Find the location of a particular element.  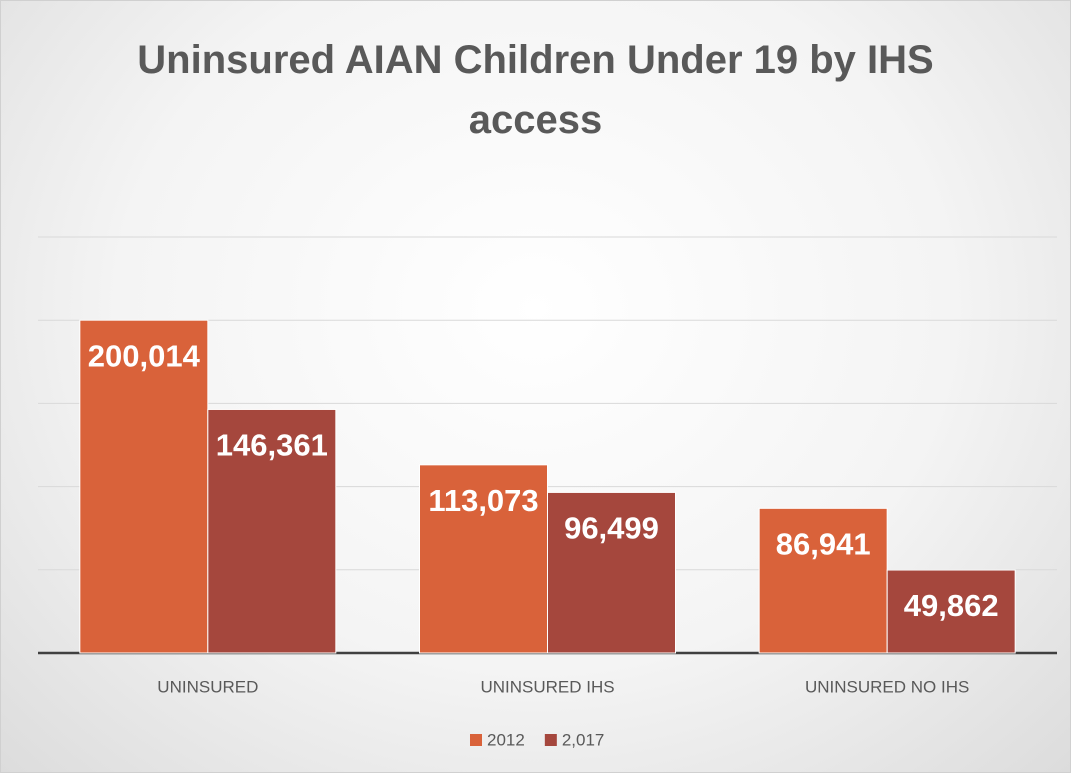

data-label: 113,073 is located at coordinates (483, 500).